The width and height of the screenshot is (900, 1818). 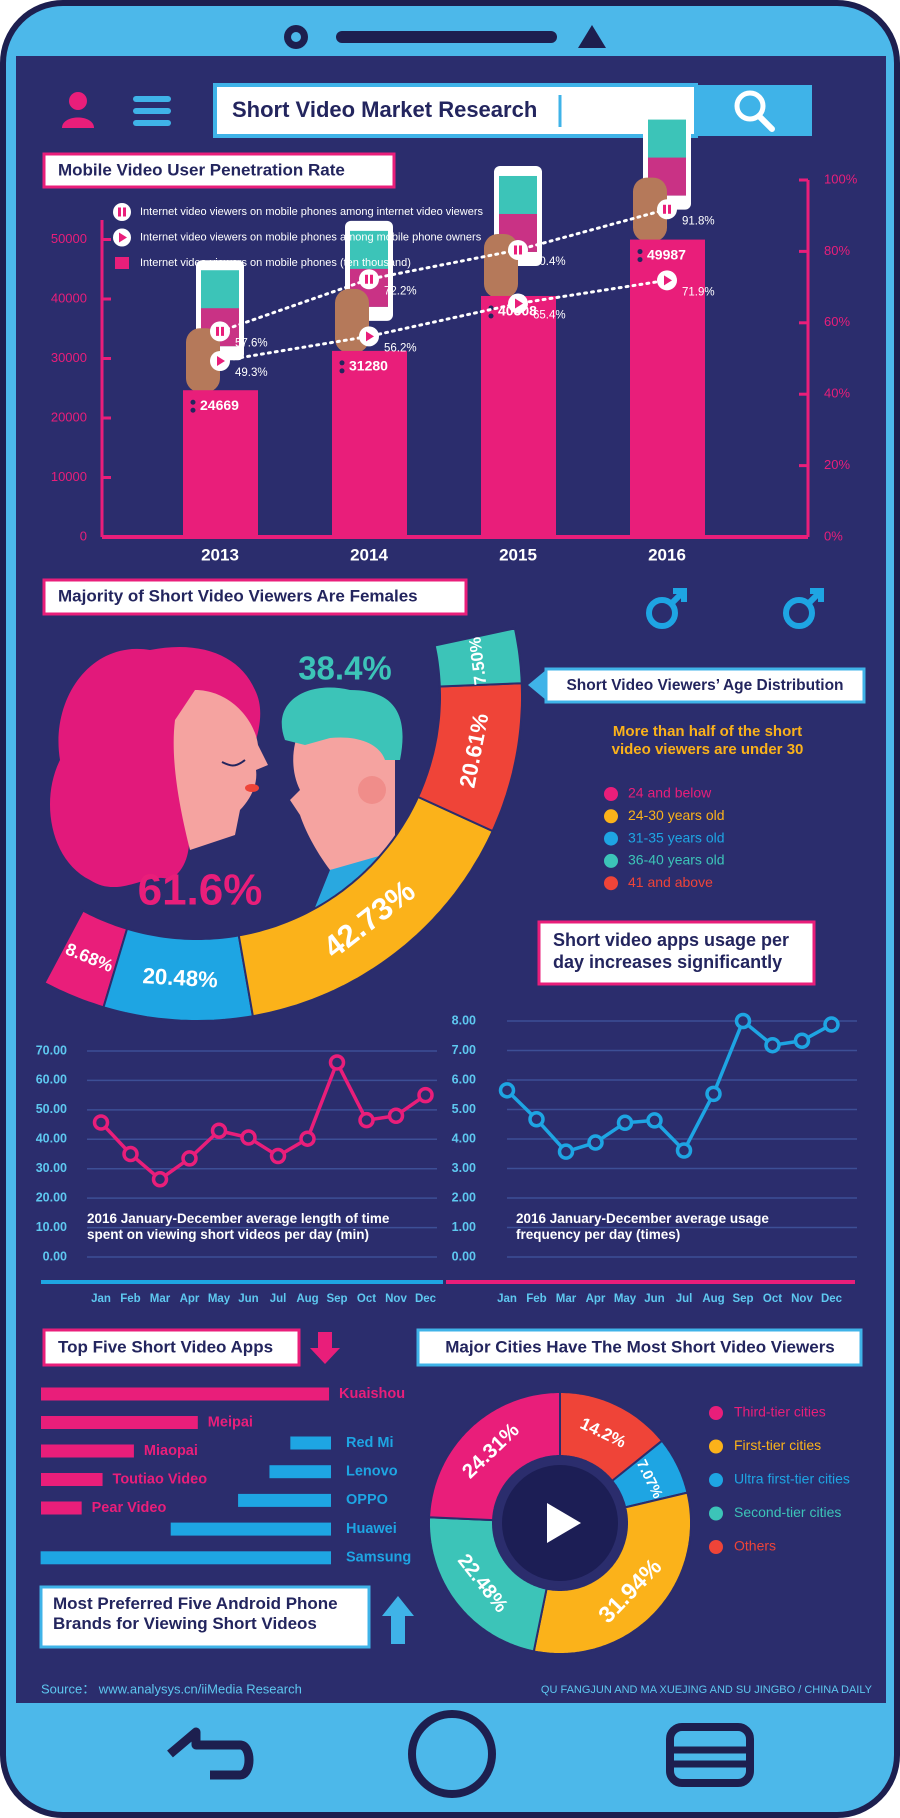 What do you see at coordinates (342, 795) in the screenshot?
I see `man-face` at bounding box center [342, 795].